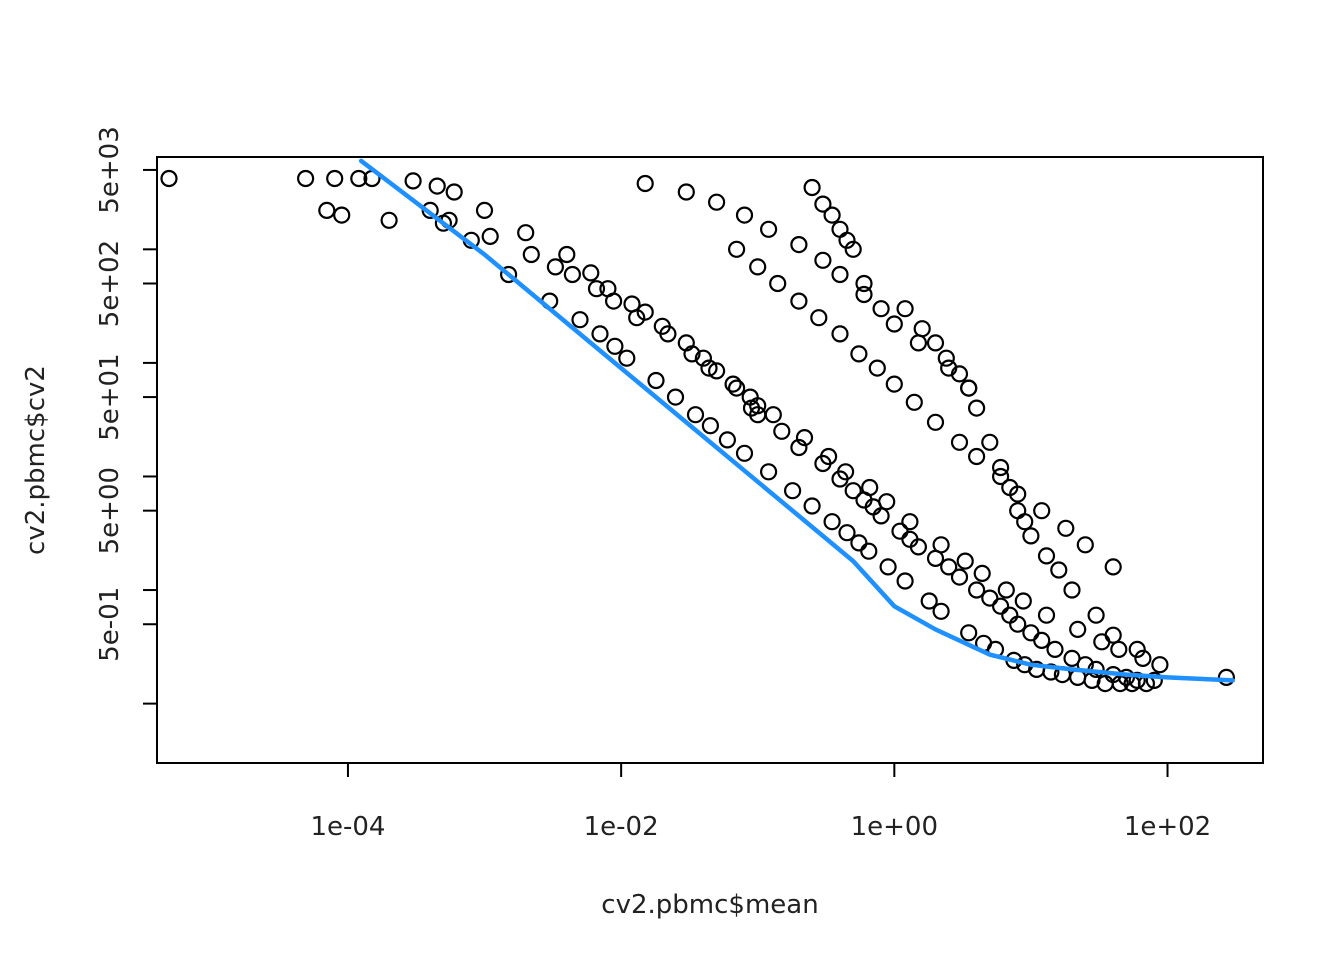 The width and height of the screenshot is (1344, 960). What do you see at coordinates (1167, 827) in the screenshot?
I see `x-tick-label: 1e+02` at bounding box center [1167, 827].